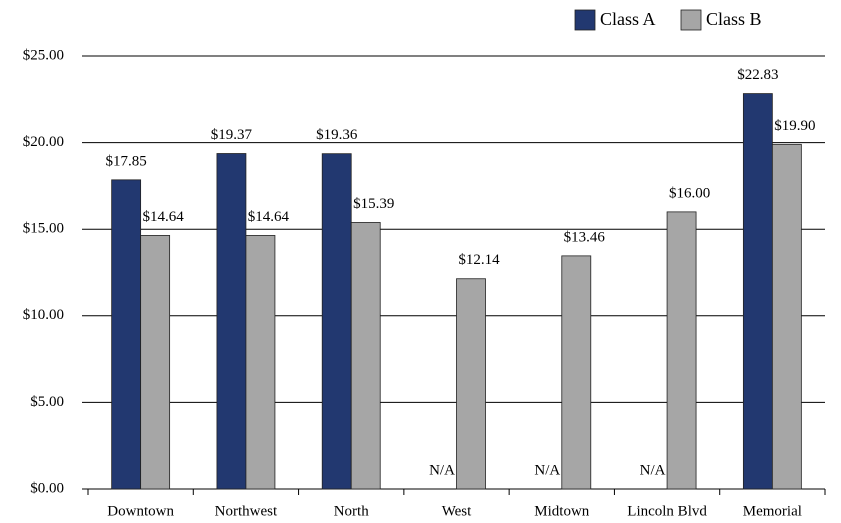  I want to click on value-label: $19.37, so click(232, 135).